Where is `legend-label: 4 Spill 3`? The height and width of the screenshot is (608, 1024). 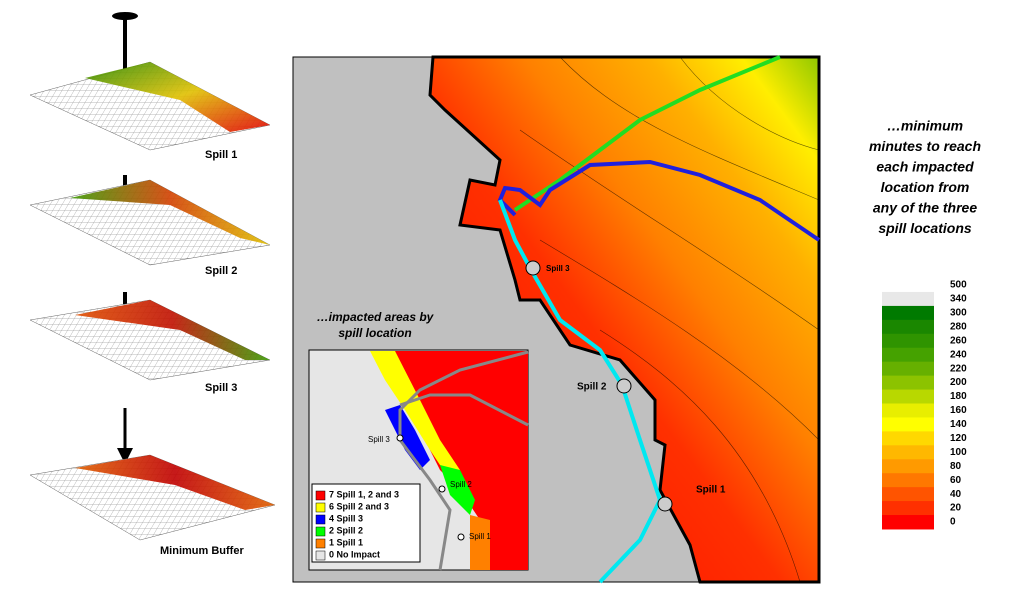
legend-label: 4 Spill 3 is located at coordinates (346, 518).